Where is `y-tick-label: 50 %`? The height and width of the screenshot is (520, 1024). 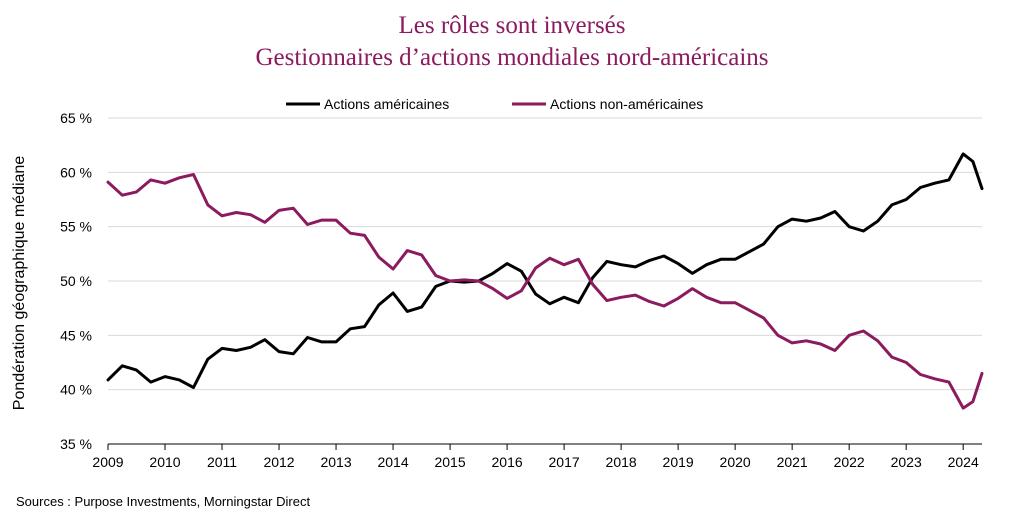 y-tick-label: 50 % is located at coordinates (76, 281).